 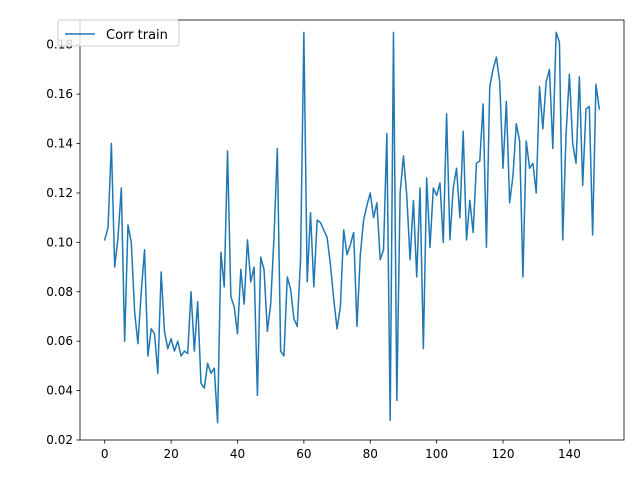 What do you see at coordinates (59, 292) in the screenshot?
I see `y-tick-label-3: 0.08` at bounding box center [59, 292].